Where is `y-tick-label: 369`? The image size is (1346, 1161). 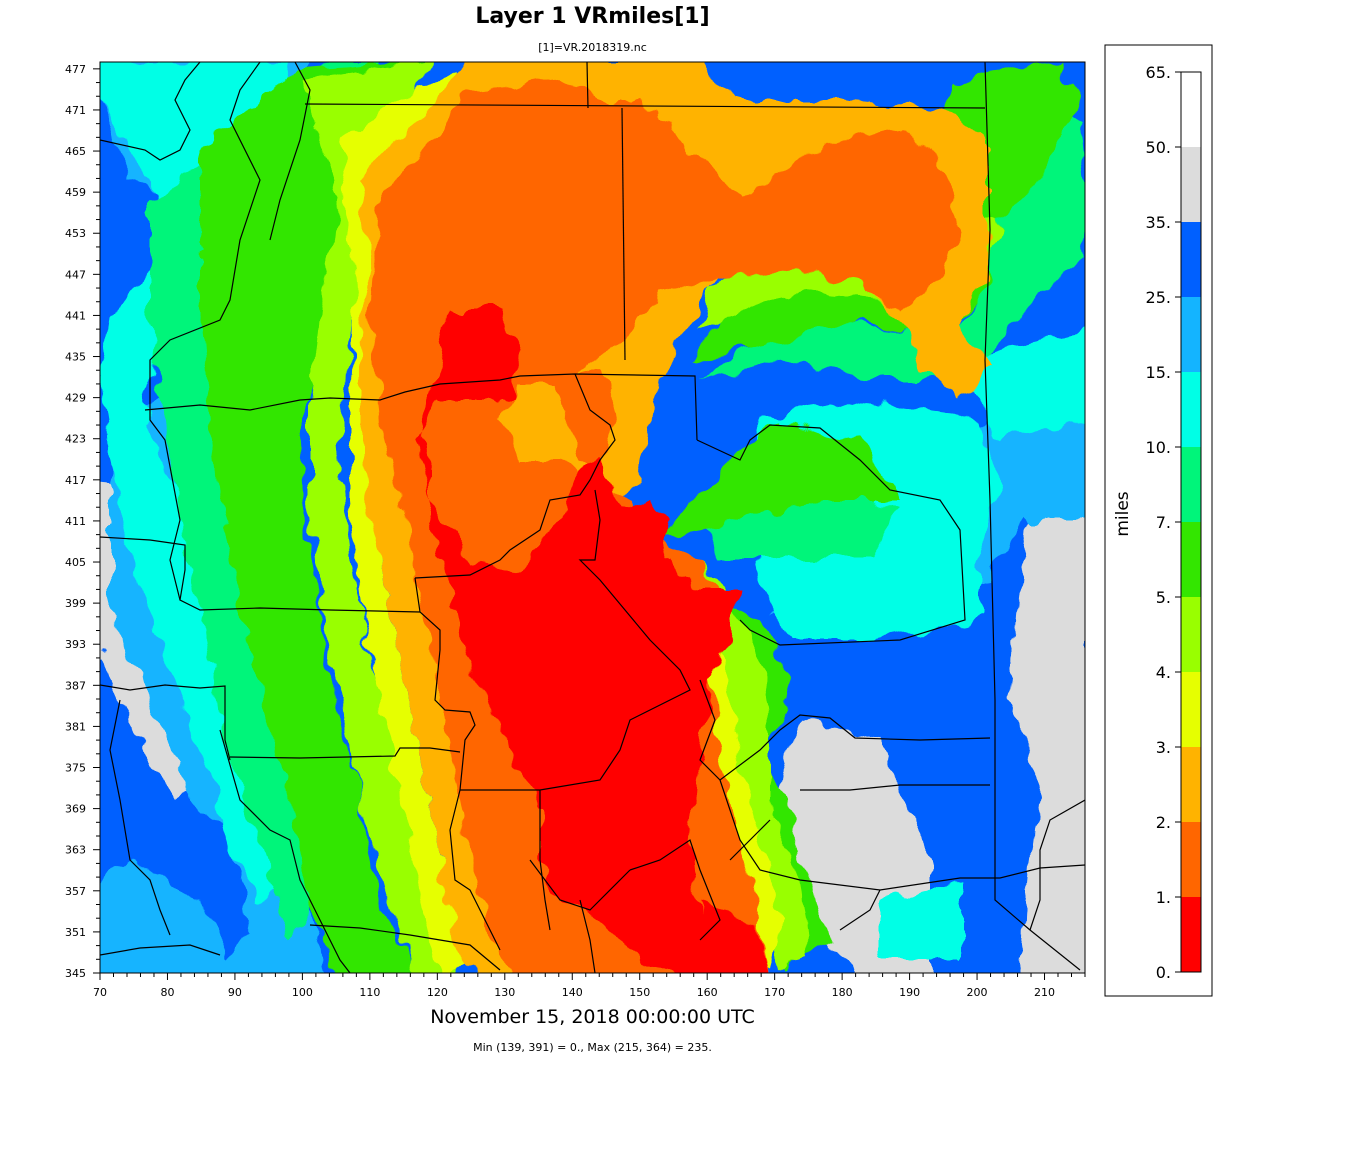 y-tick-label: 369 is located at coordinates (75, 809).